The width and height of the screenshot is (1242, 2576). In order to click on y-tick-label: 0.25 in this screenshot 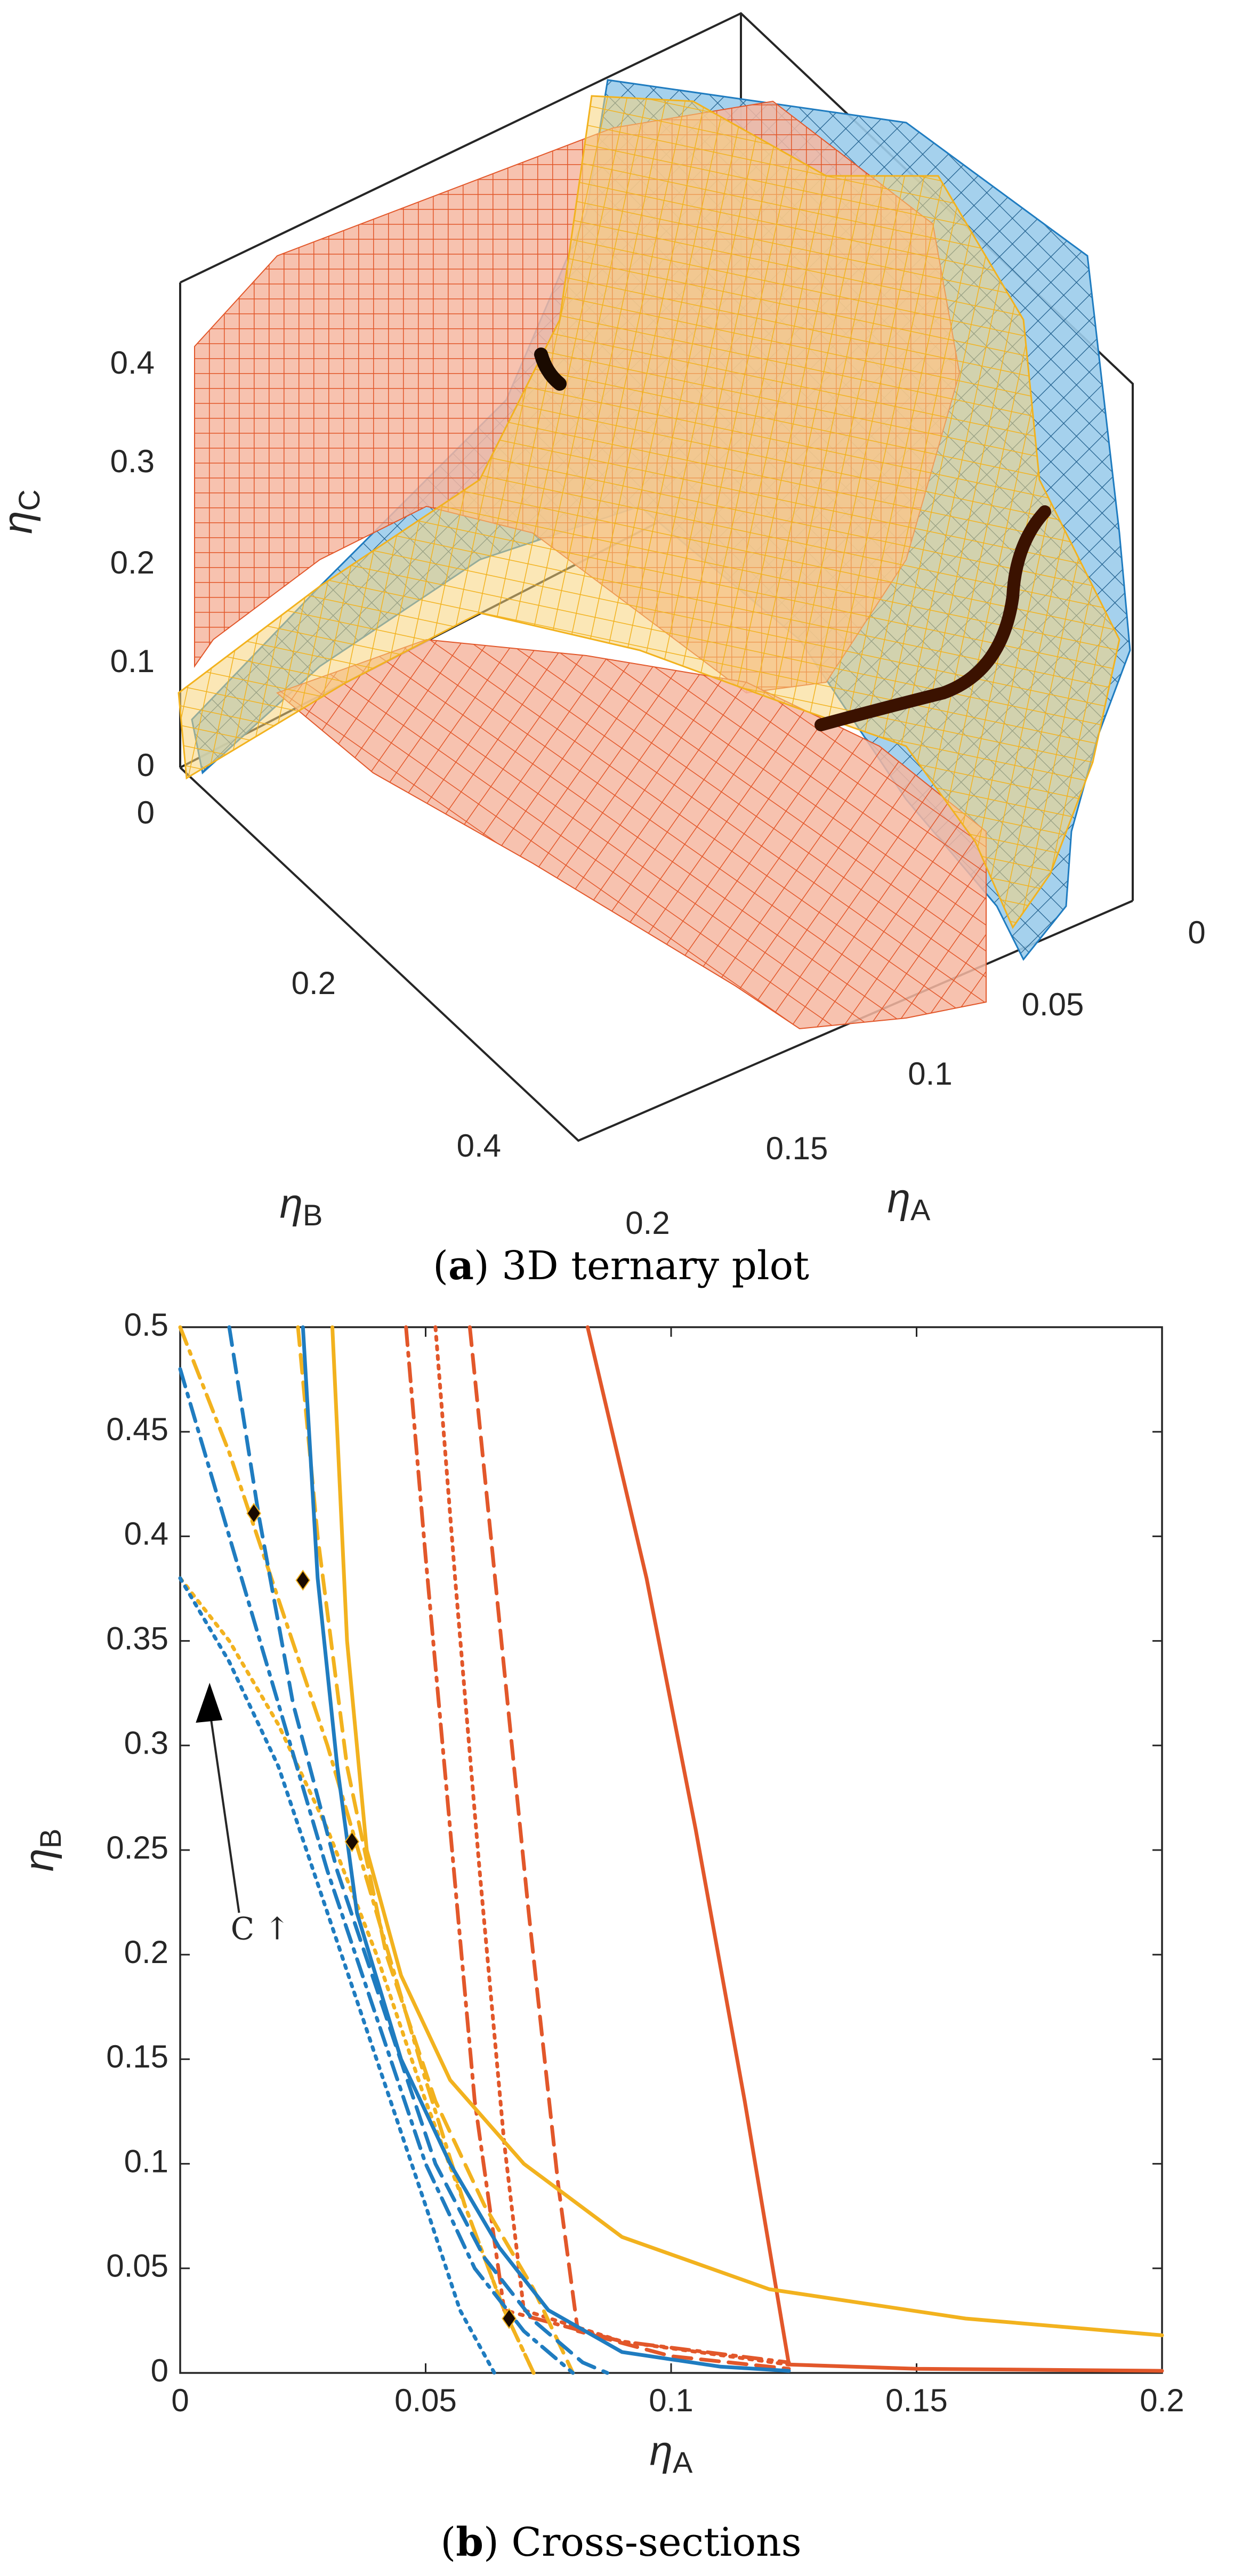, I will do `click(137, 1848)`.